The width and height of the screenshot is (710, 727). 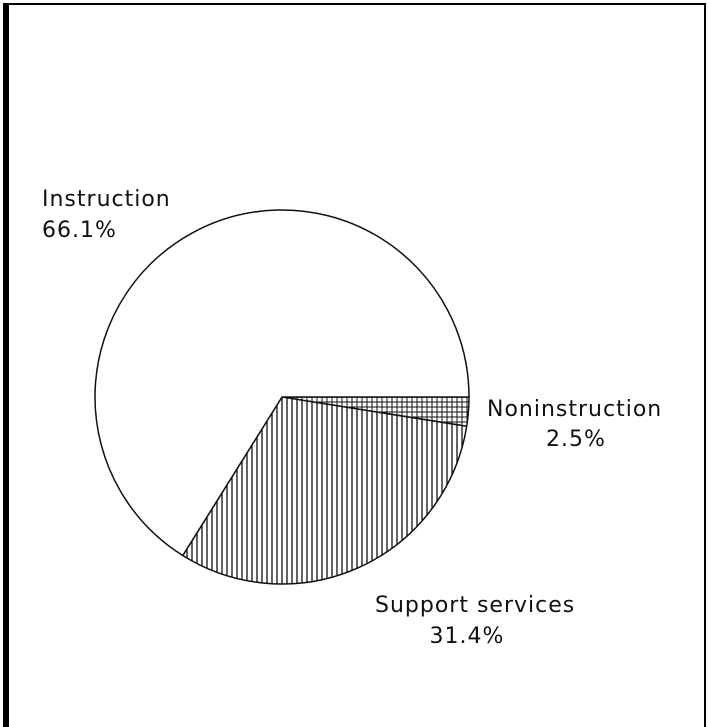 I want to click on slice-value-label: 2.5%, so click(x=576, y=439).